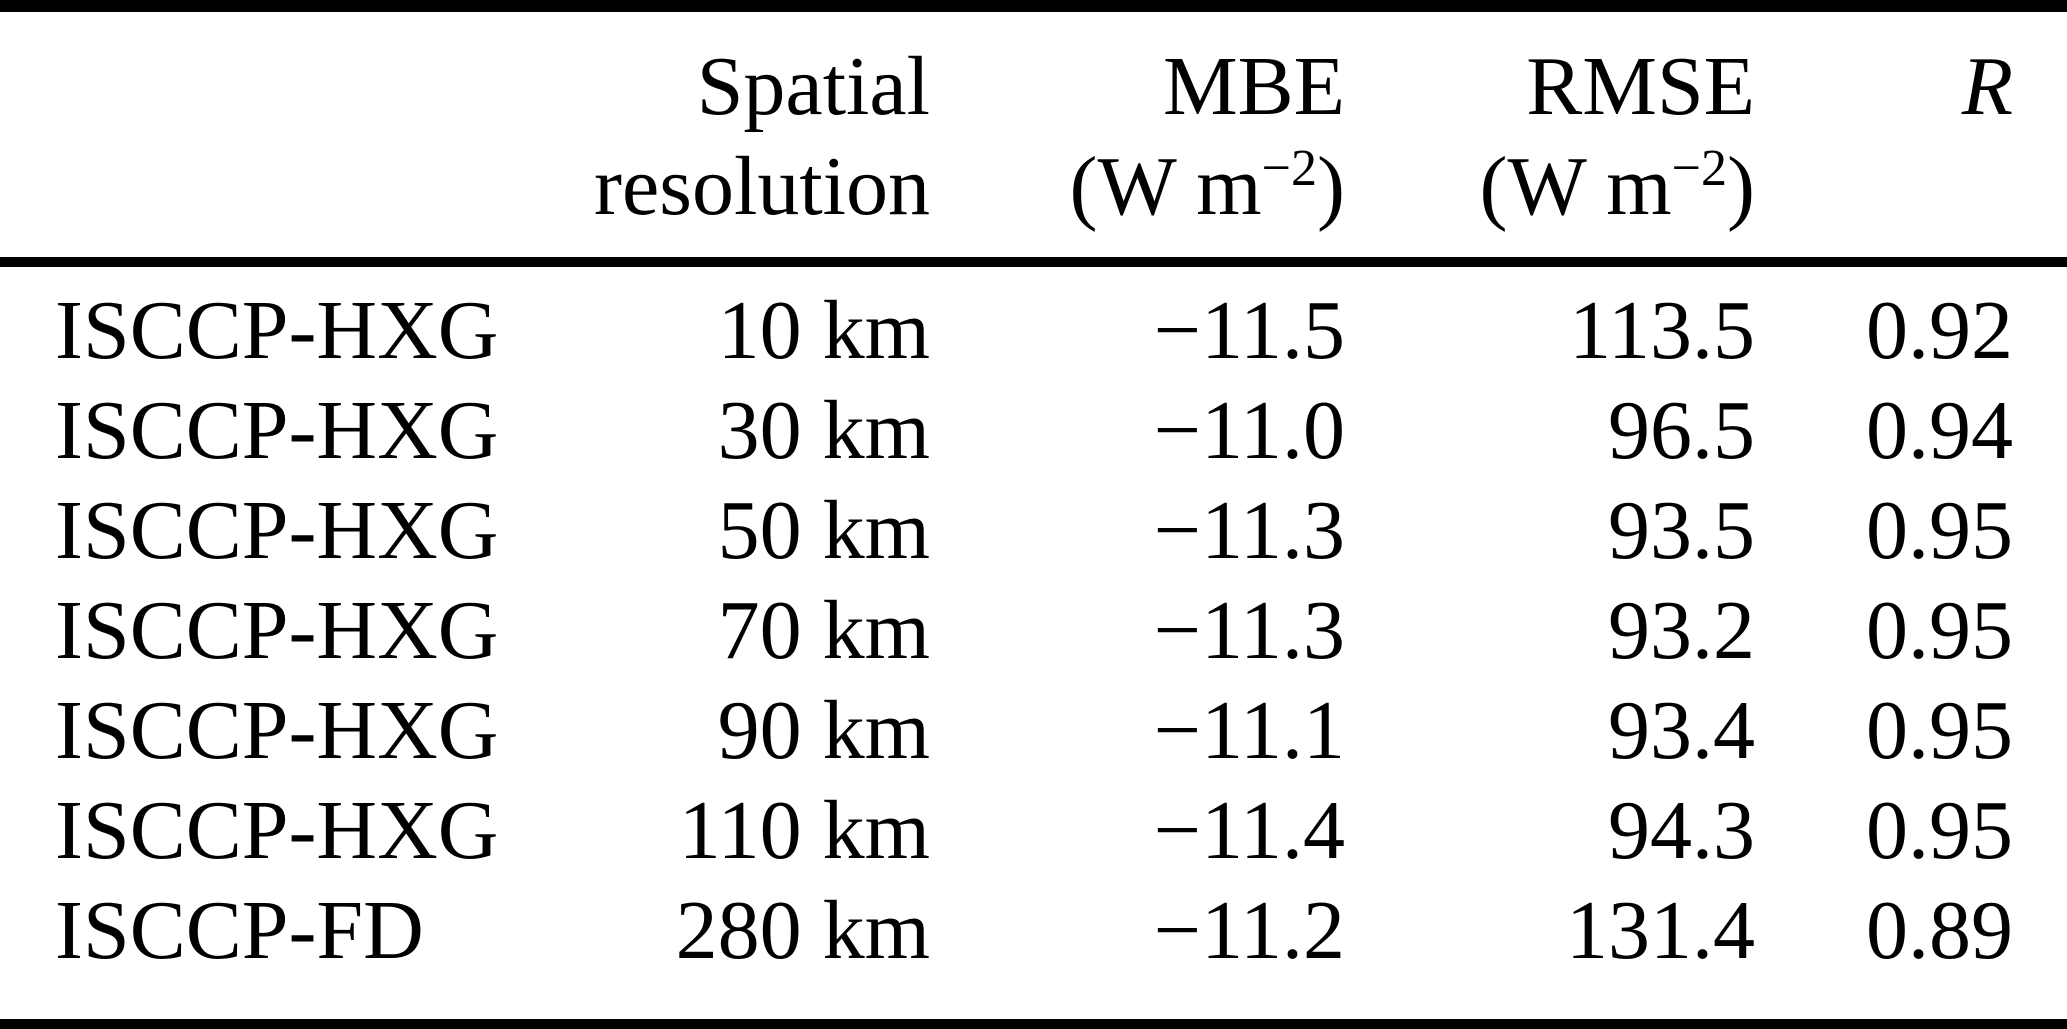 The height and width of the screenshot is (1029, 2067). I want to click on cell-rmse: 94.3, so click(1681, 830).